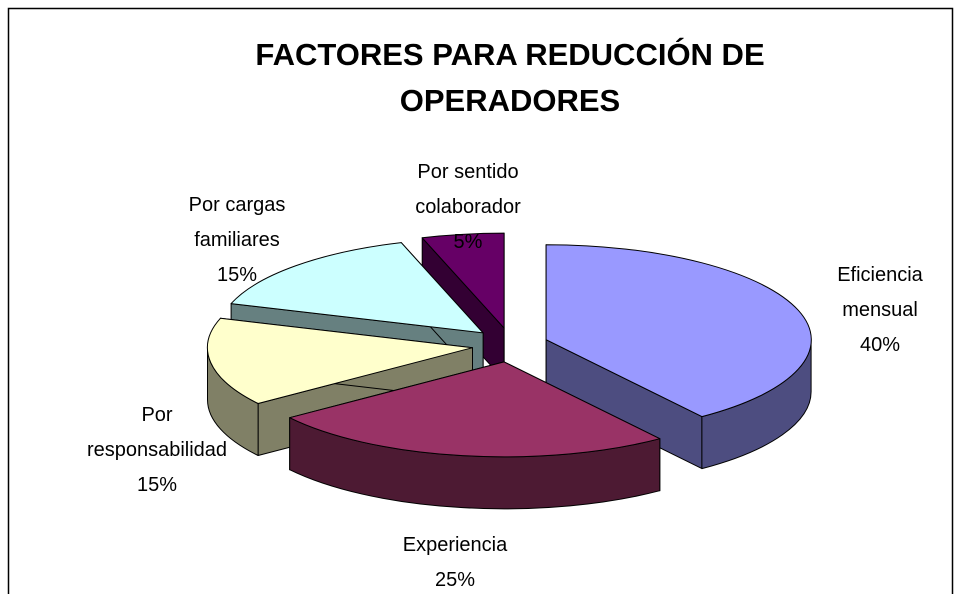 This screenshot has width=961, height=594. Describe the element at coordinates (880, 345) in the screenshot. I see `value-label: 40%` at that location.